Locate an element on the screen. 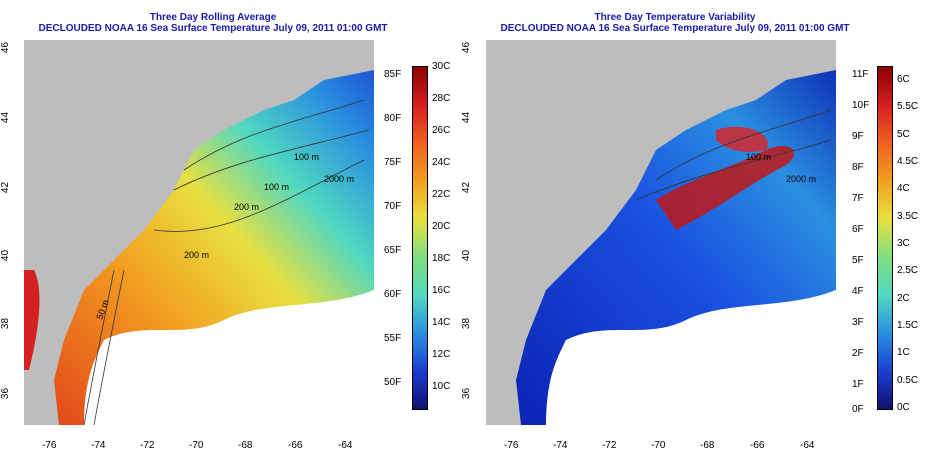 This screenshot has height=475, width=950. right-contour-label-2: 2000 m is located at coordinates (801, 179).